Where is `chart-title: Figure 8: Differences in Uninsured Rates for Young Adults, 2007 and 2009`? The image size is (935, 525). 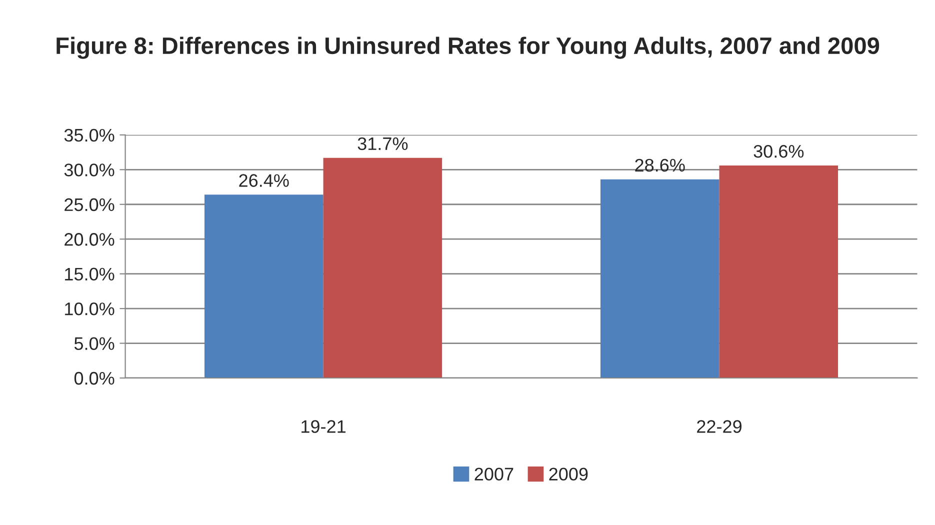
chart-title: Figure 8: Differences in Uninsured Rates for Young Adults, 2007 and 2009 is located at coordinates (468, 47).